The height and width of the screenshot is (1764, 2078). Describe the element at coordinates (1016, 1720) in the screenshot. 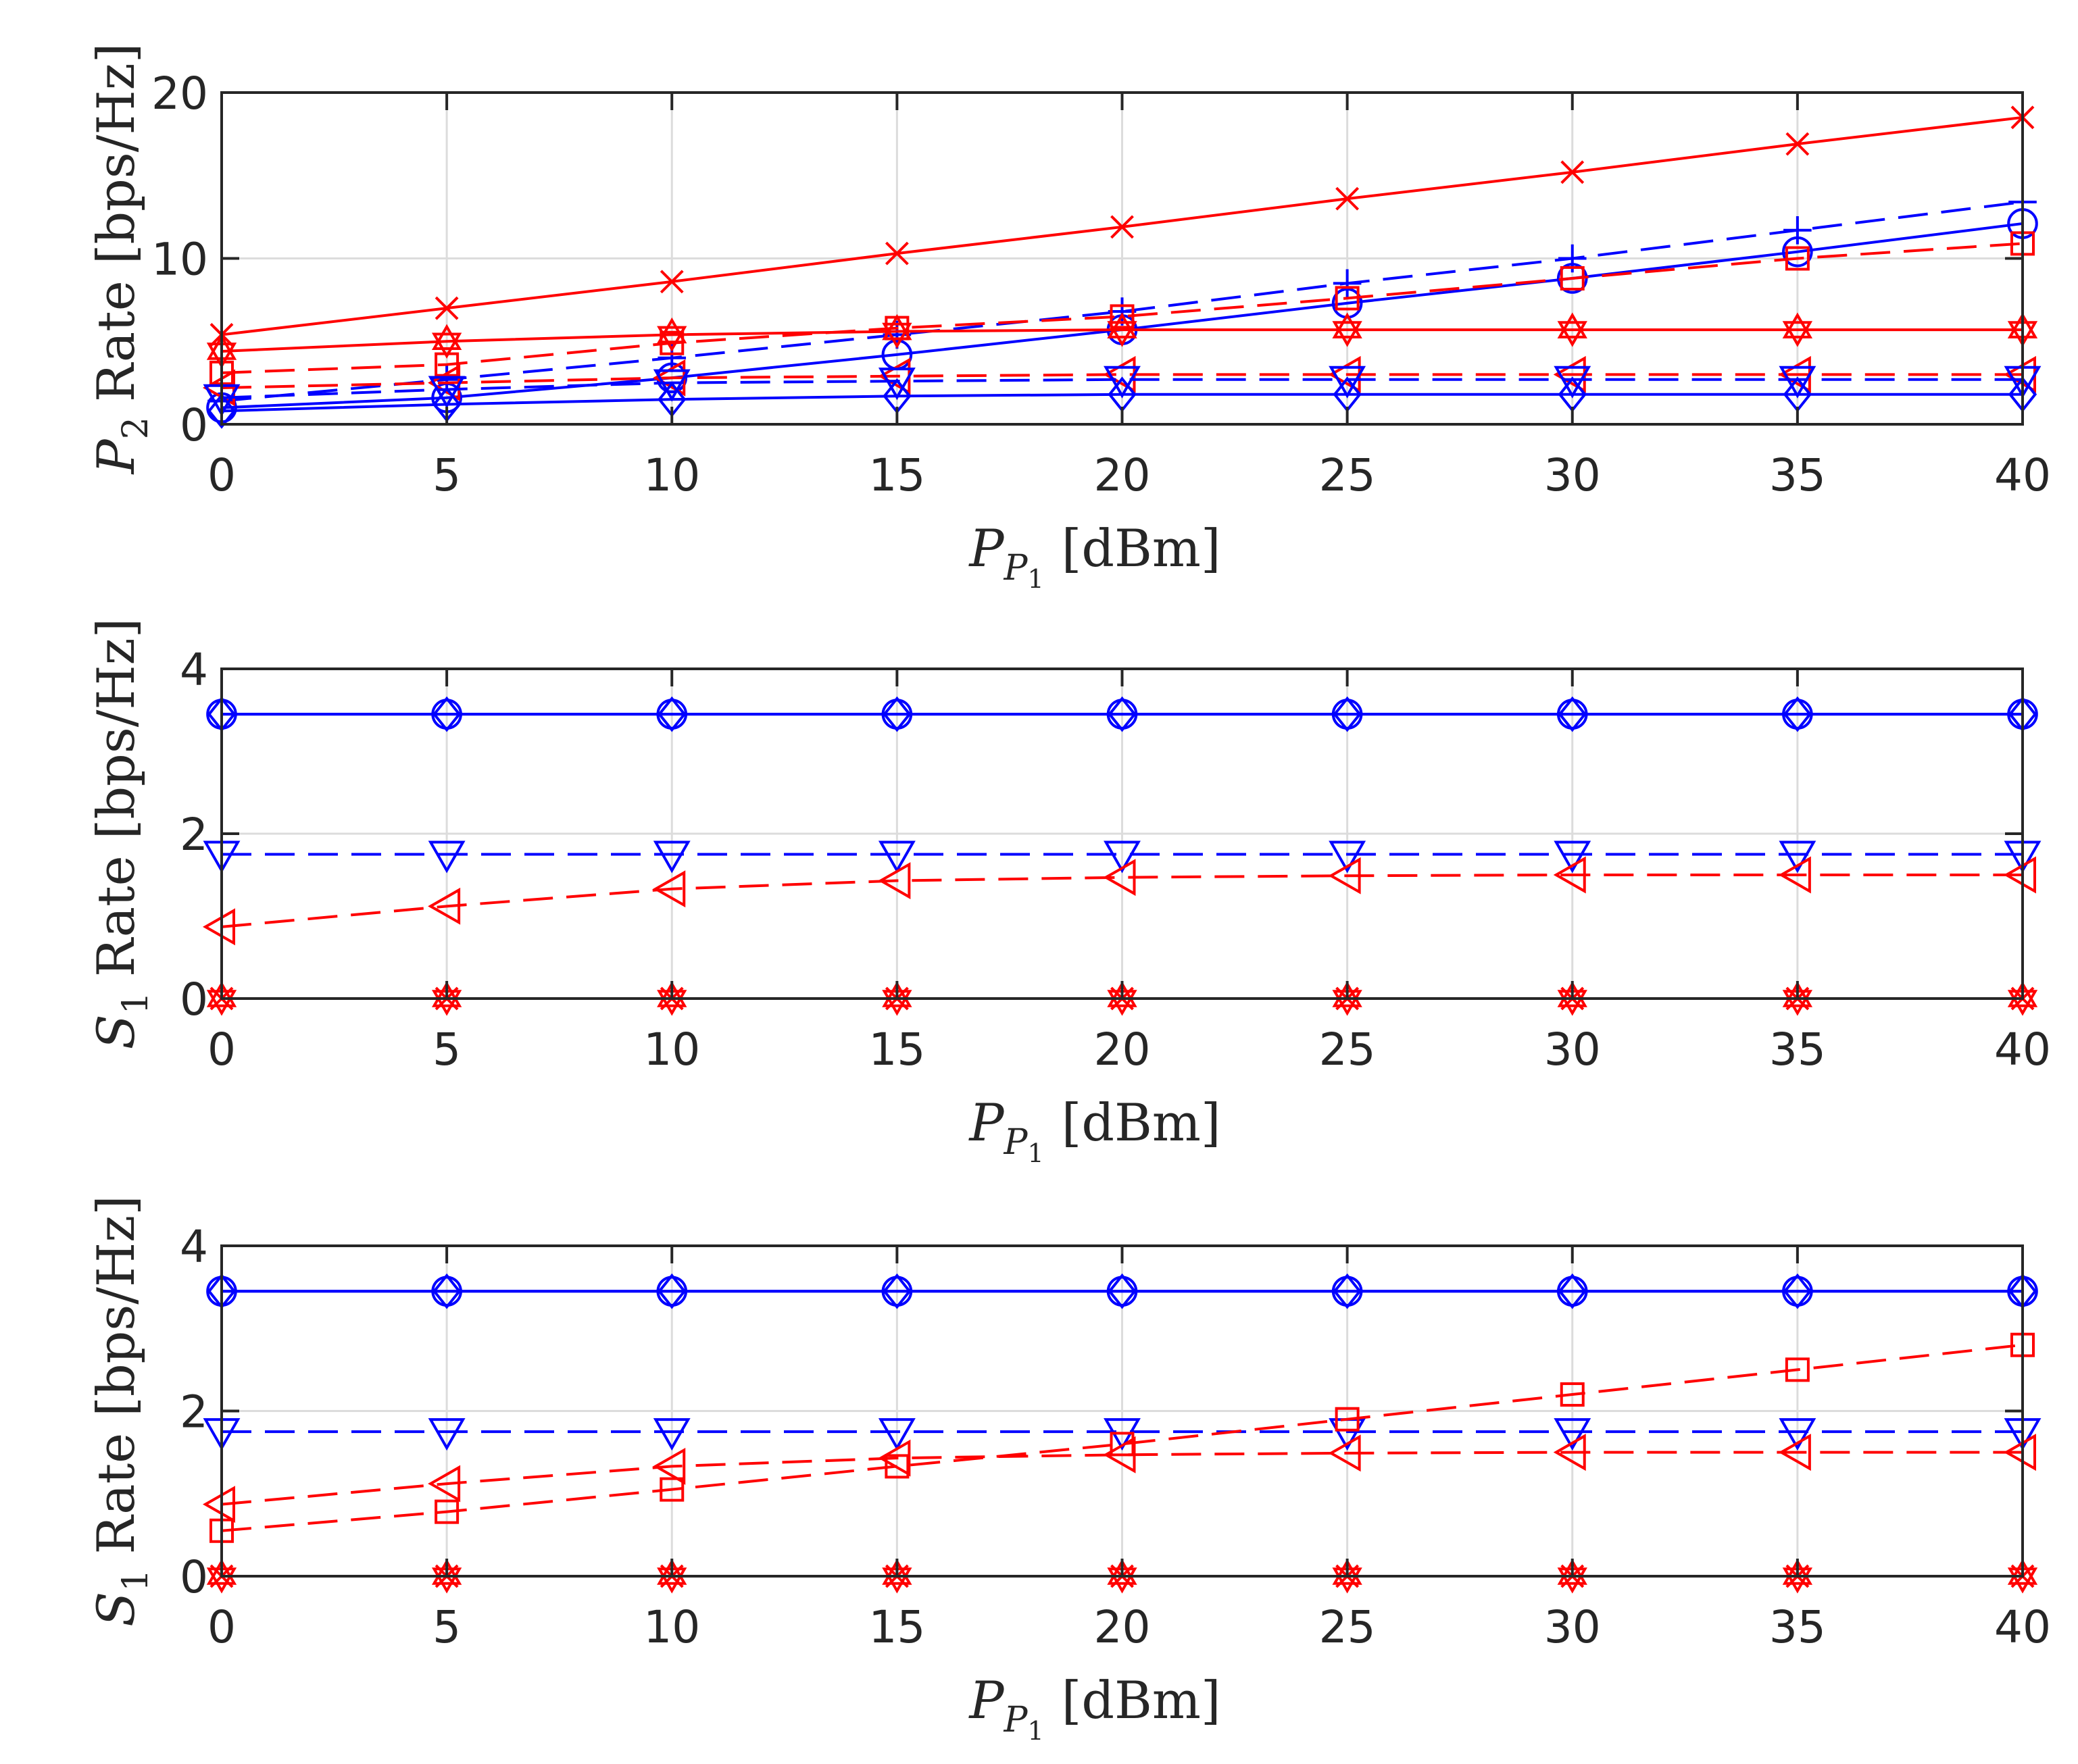

I see `x-label-sub: P` at that location.